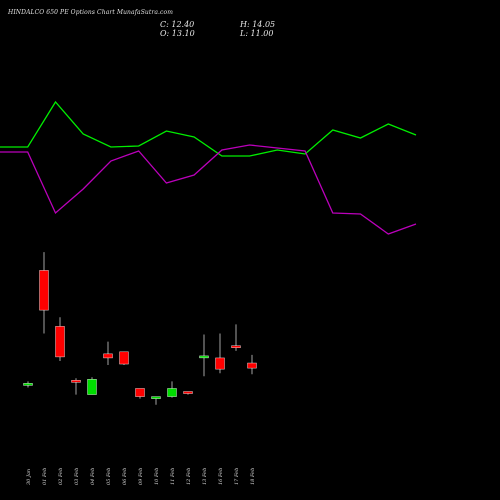 The width and height of the screenshot is (500, 500). Describe the element at coordinates (61, 476) in the screenshot. I see `x-tick-label: 02 Feb` at that location.